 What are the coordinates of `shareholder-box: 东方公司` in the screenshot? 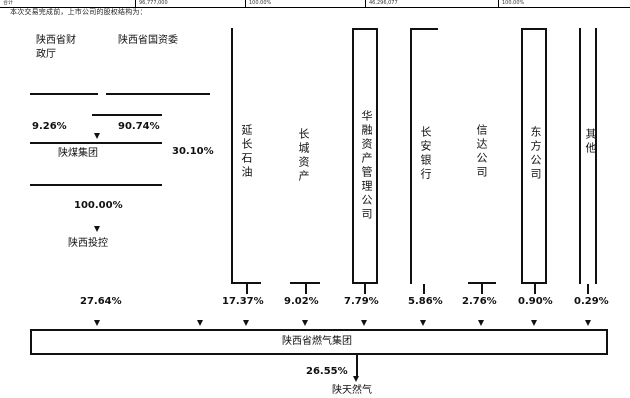 It's located at (534, 156).